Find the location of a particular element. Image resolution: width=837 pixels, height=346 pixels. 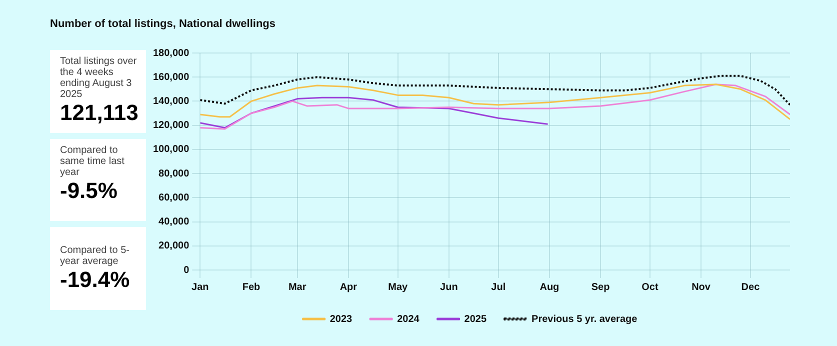

x-tick-label: Aug is located at coordinates (550, 287).